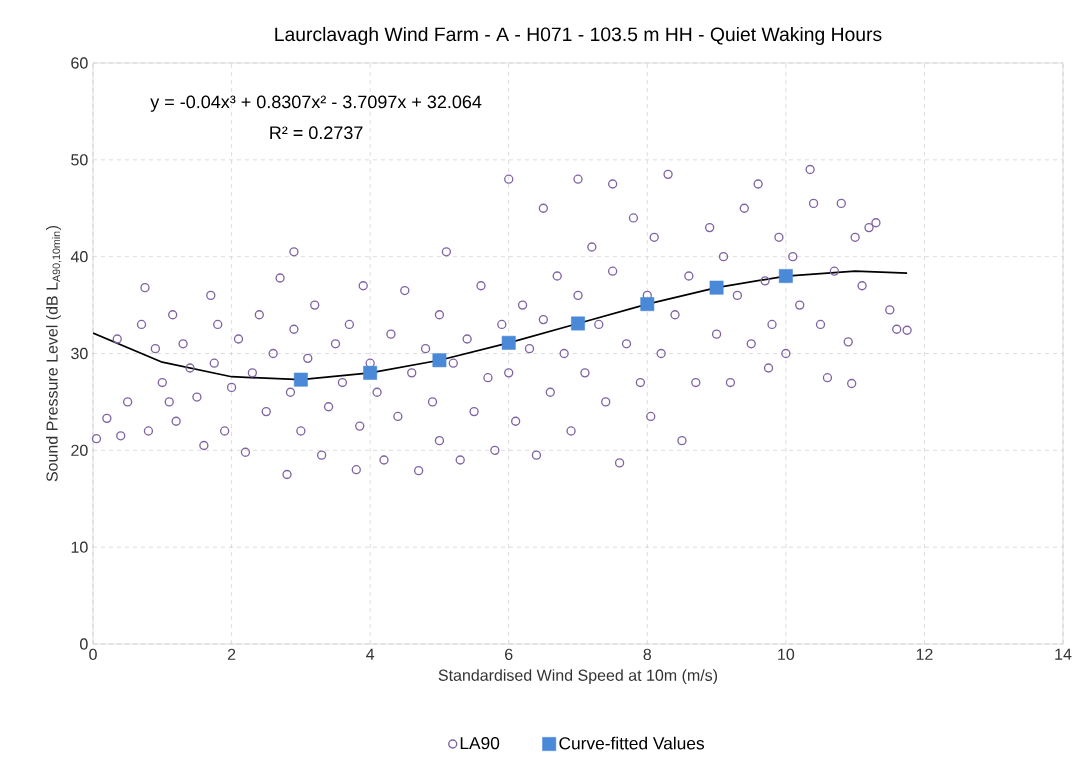 This screenshot has height=778, width=1089. What do you see at coordinates (578, 35) in the screenshot?
I see `chart-title: Laurclavagh Wind Farm - A - H071 - 103.5 m HH - Quiet Waking Hours` at bounding box center [578, 35].